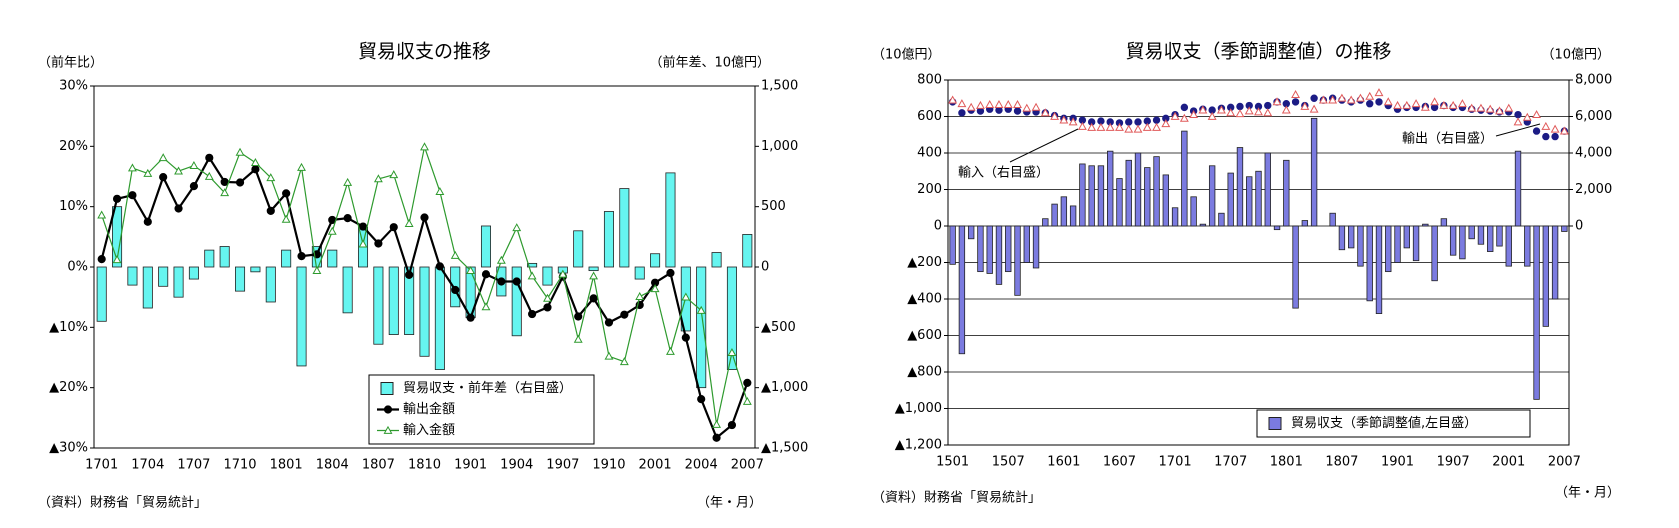 This screenshot has width=1679, height=528. What do you see at coordinates (68, 448) in the screenshot?
I see `y-tick-label: ▲30%` at bounding box center [68, 448].